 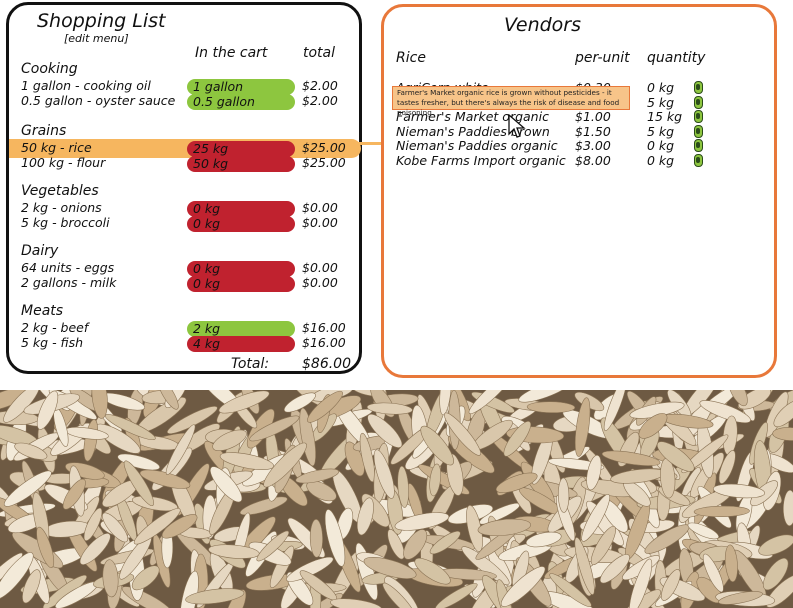 What do you see at coordinates (593, 145) in the screenshot?
I see `vendor-price: $3.00` at bounding box center [593, 145].